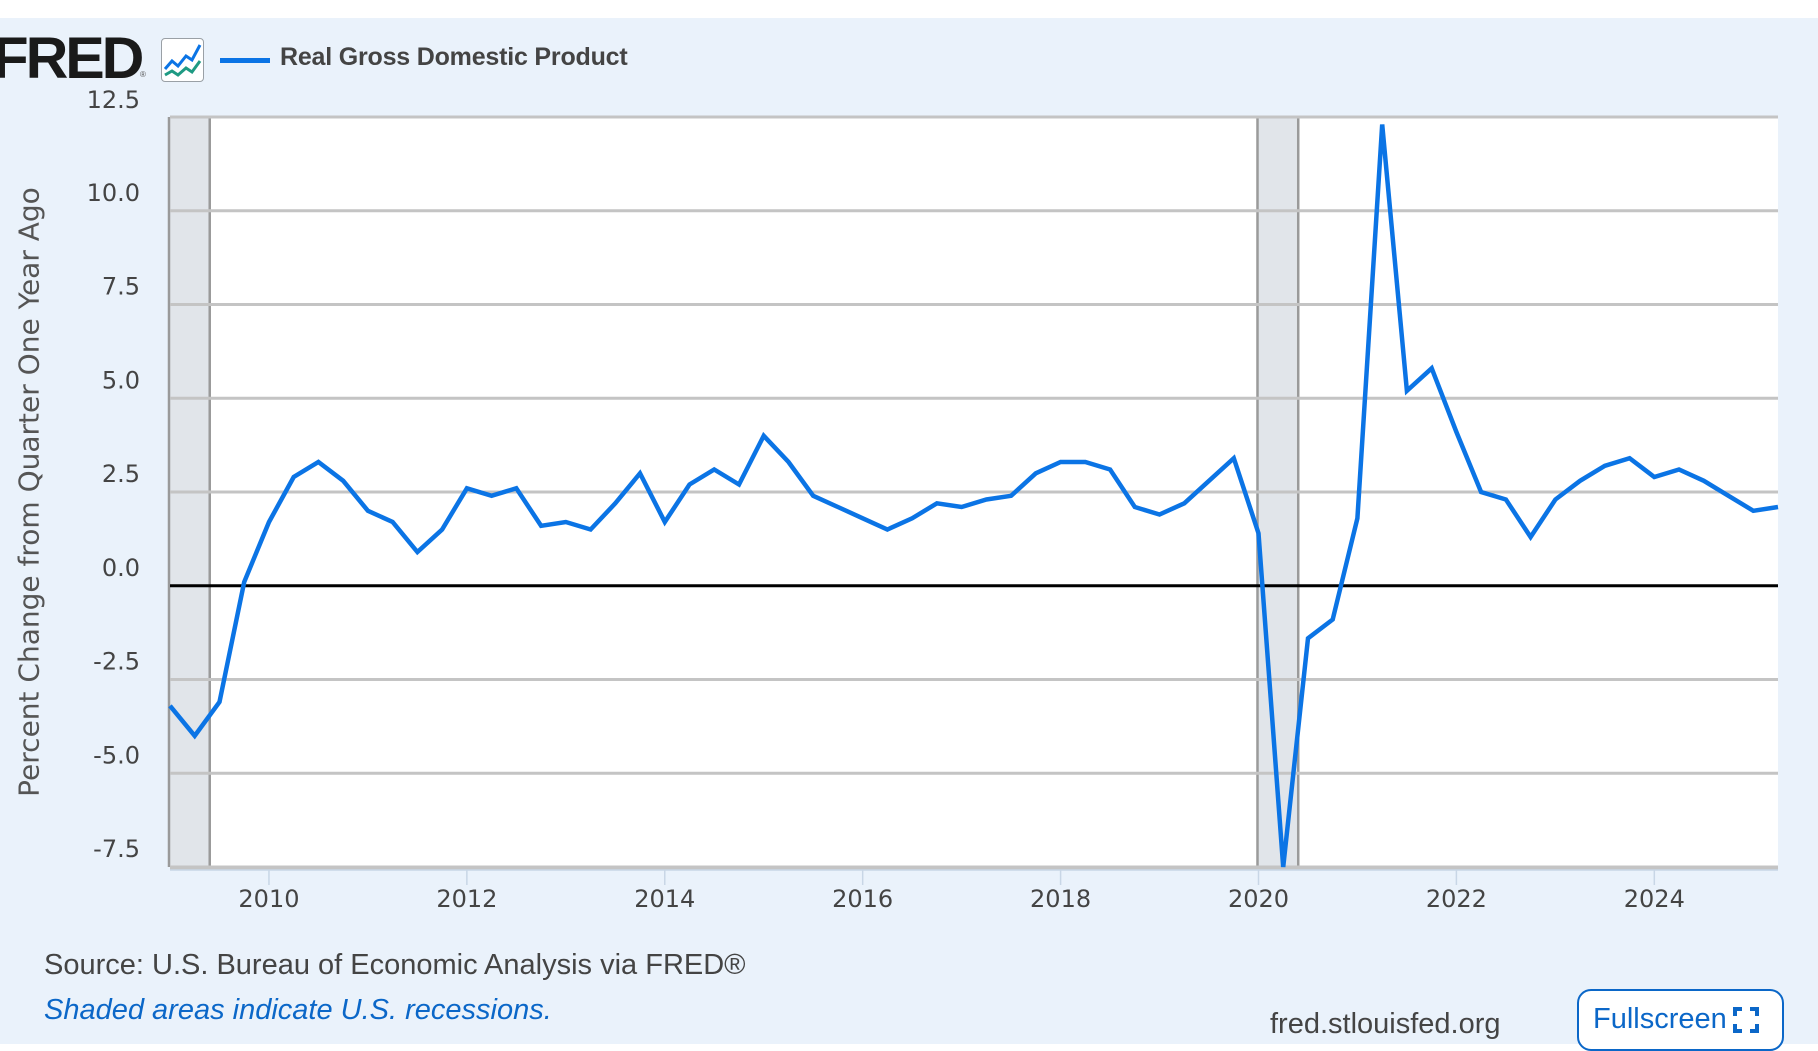  I want to click on site-url: fred.stlouisfed.org, so click(1385, 1024).